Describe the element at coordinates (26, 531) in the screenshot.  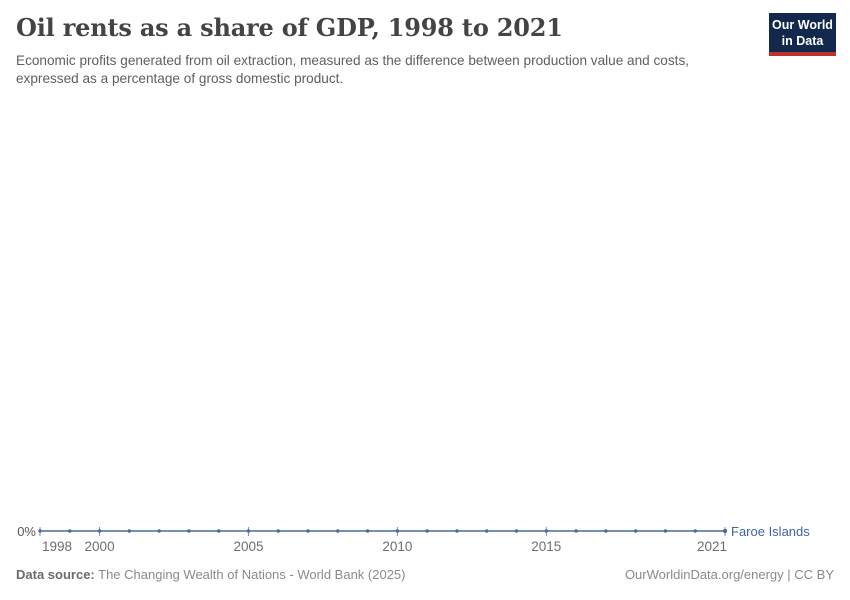
I see `y-axis-tick-label: 0%` at that location.